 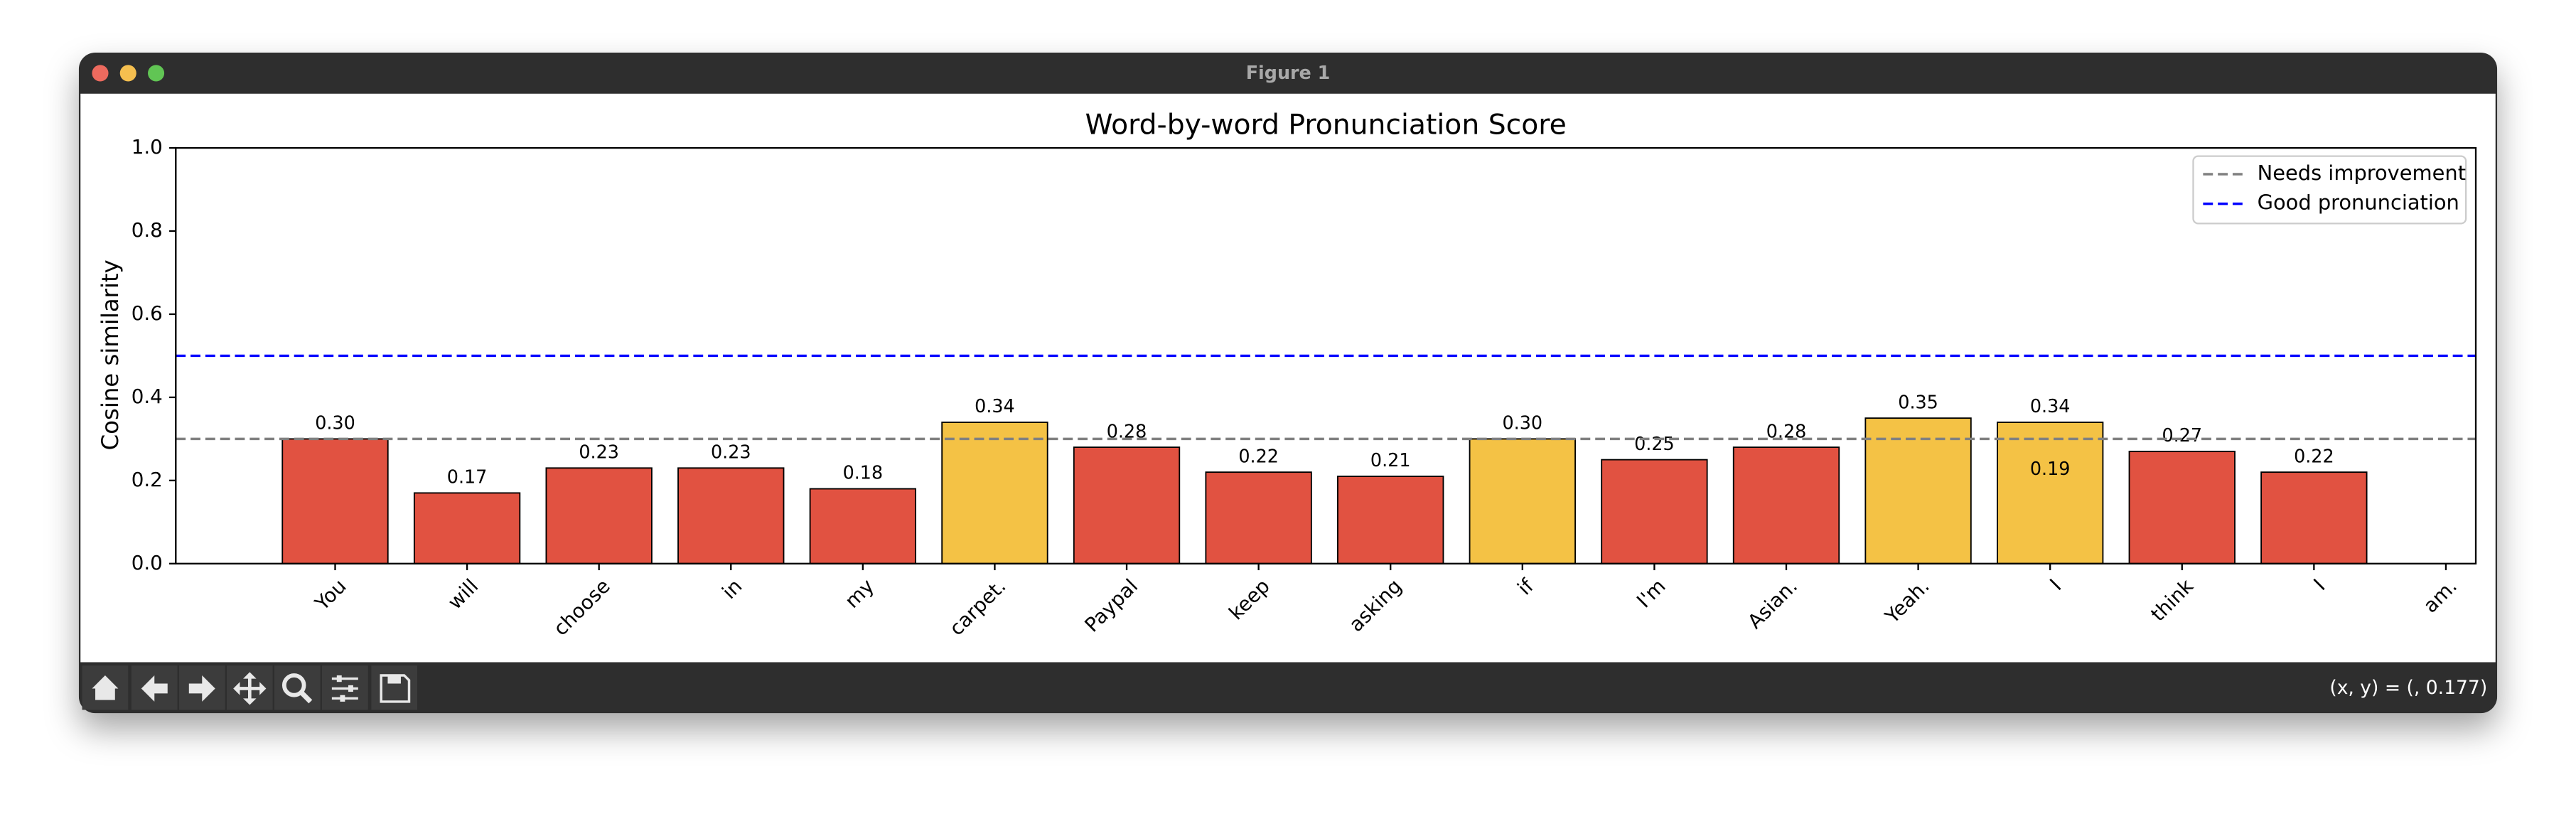 What do you see at coordinates (127, 73) in the screenshot?
I see `minimize-button` at bounding box center [127, 73].